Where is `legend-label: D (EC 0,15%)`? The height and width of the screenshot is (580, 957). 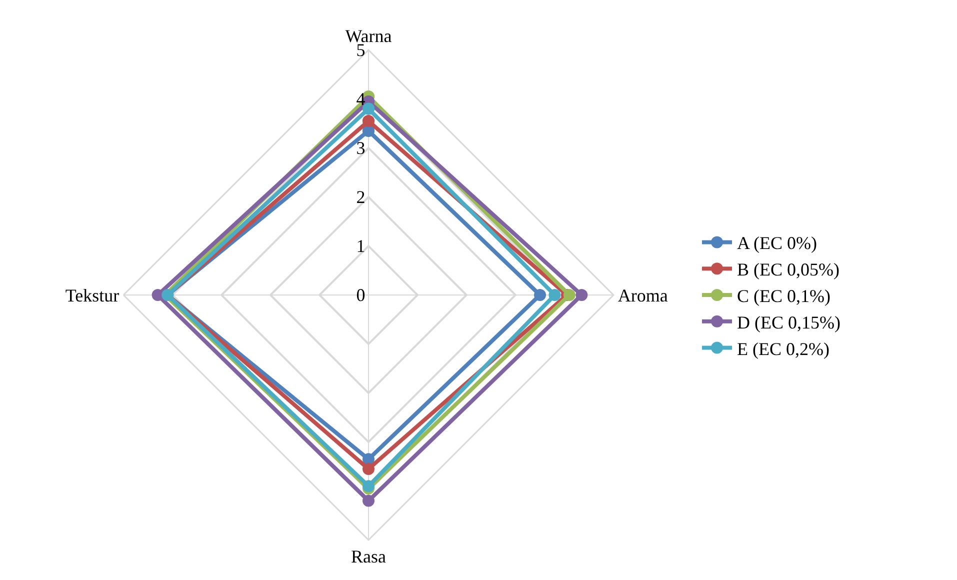 legend-label: D (EC 0,15%) is located at coordinates (788, 322).